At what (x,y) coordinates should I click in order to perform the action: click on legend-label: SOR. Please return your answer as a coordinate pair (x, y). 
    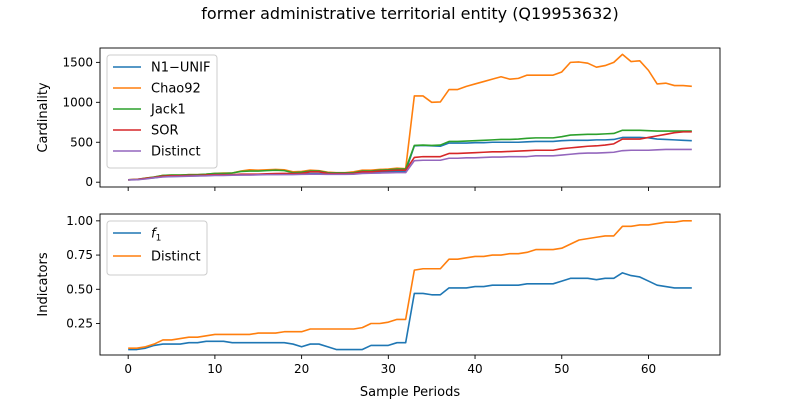
    Looking at the image, I should click on (165, 131).